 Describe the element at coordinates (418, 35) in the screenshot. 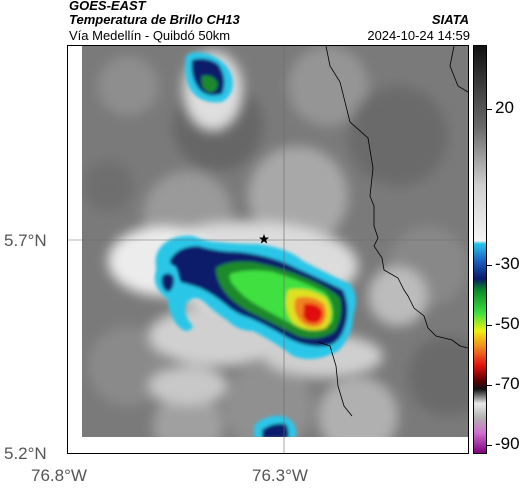

I see `timestamp-label: 2024-10-24 14:59` at that location.